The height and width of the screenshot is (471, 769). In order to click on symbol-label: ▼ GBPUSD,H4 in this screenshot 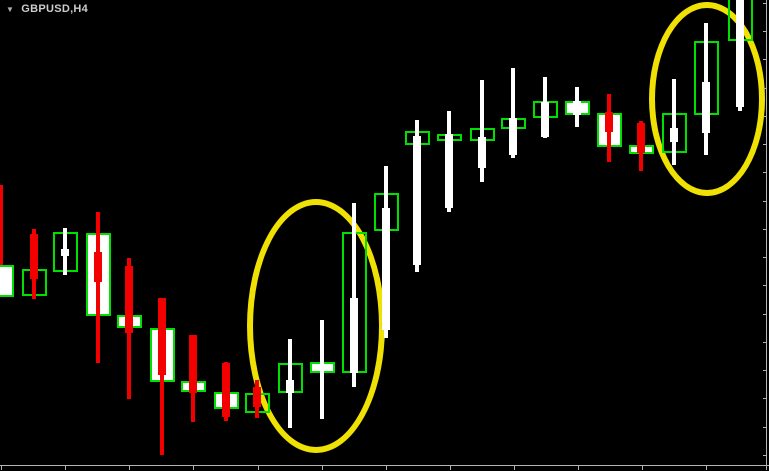, I will do `click(47, 9)`.